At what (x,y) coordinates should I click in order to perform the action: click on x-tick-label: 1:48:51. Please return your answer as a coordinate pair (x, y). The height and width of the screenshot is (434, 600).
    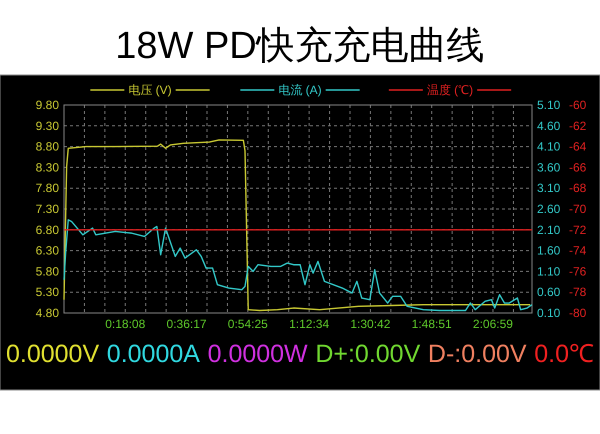
    Looking at the image, I should click on (432, 324).